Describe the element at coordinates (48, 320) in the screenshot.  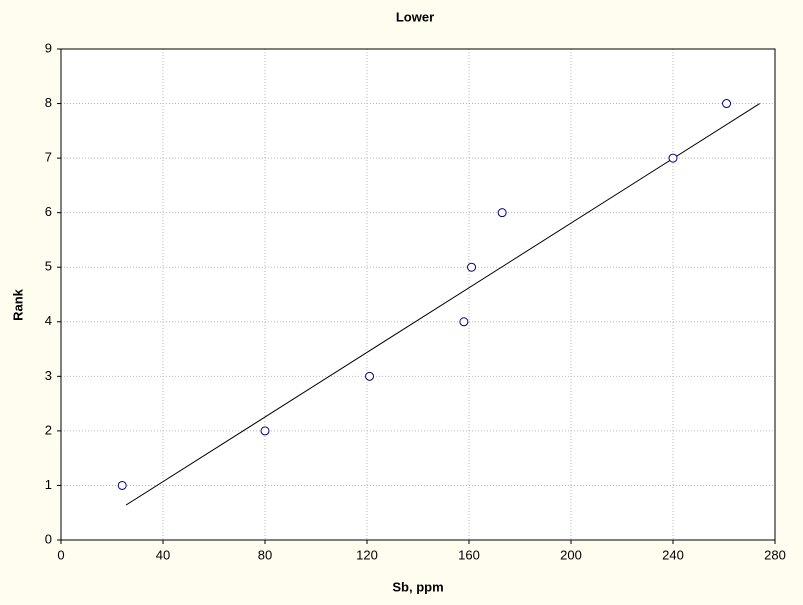
I see `y-tick-label: 4` at that location.